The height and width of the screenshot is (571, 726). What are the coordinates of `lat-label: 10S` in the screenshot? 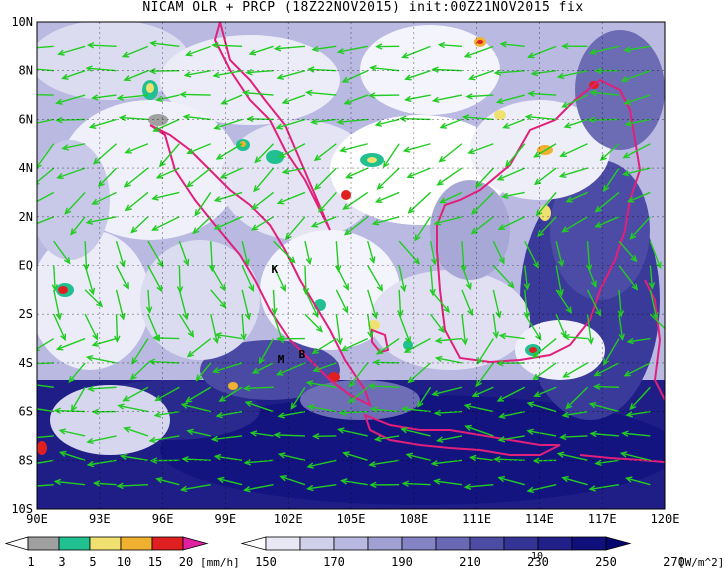 It's located at (22, 509).